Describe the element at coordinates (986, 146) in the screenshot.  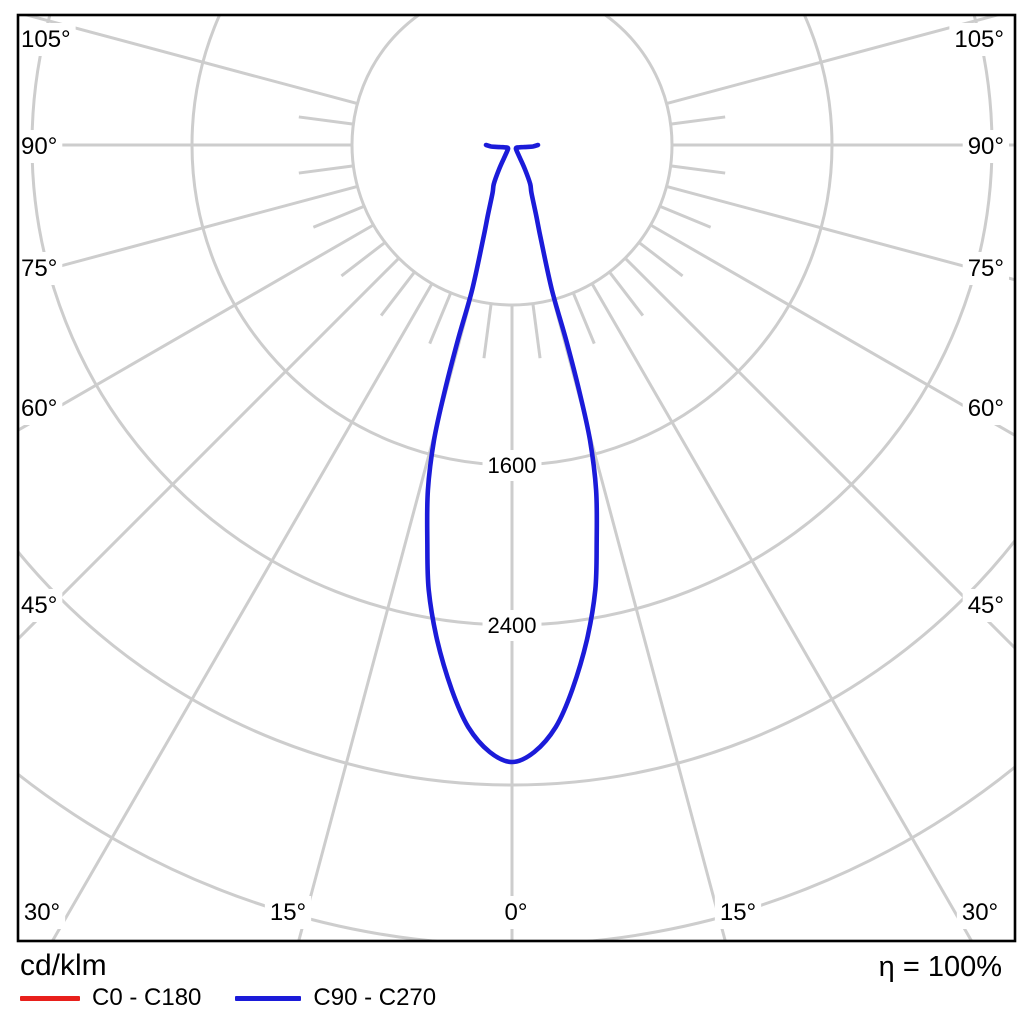
I see `angle-label-right-90°: 90°` at that location.